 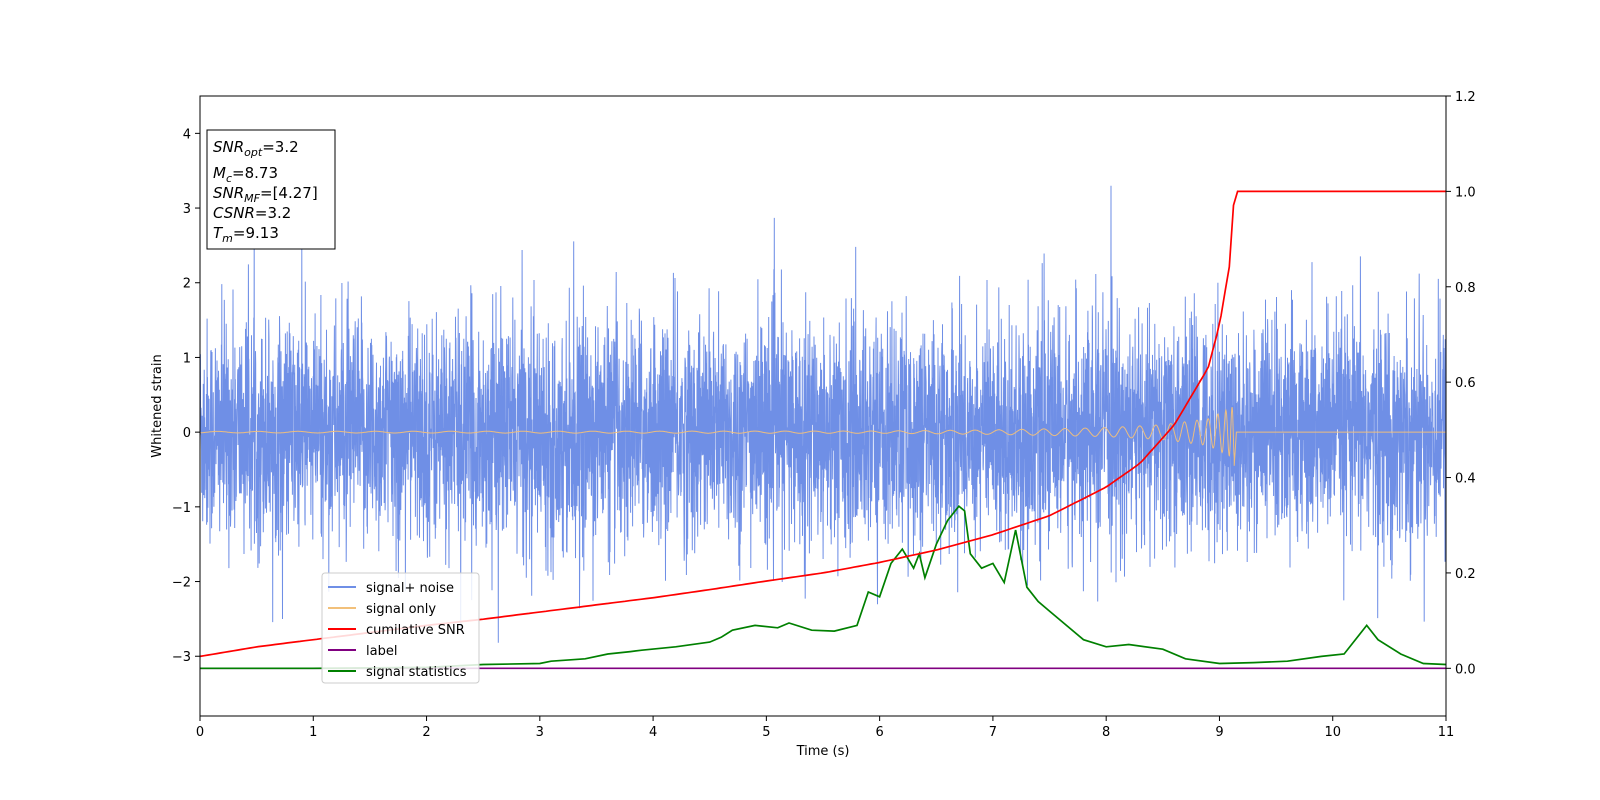 What do you see at coordinates (246, 234) in the screenshot?
I see `info-line: Tm=9.13` at bounding box center [246, 234].